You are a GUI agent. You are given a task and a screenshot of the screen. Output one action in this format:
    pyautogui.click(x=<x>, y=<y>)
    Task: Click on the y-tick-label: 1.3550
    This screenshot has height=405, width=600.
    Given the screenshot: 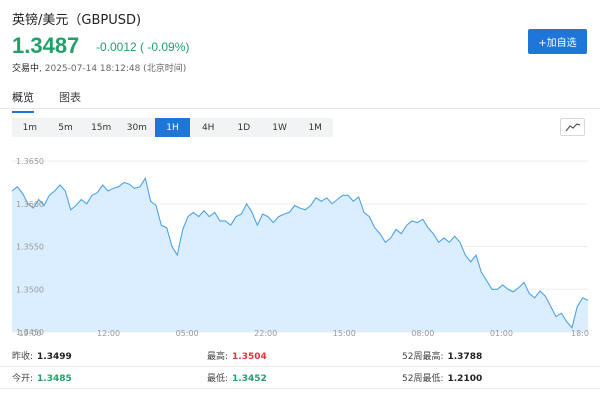 What is the action you would take?
    pyautogui.click(x=30, y=247)
    